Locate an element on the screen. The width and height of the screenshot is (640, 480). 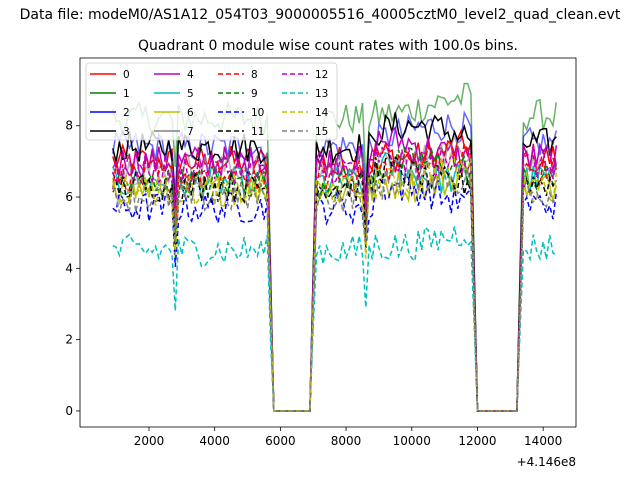
legend-label-10: 10 is located at coordinates (257, 113).